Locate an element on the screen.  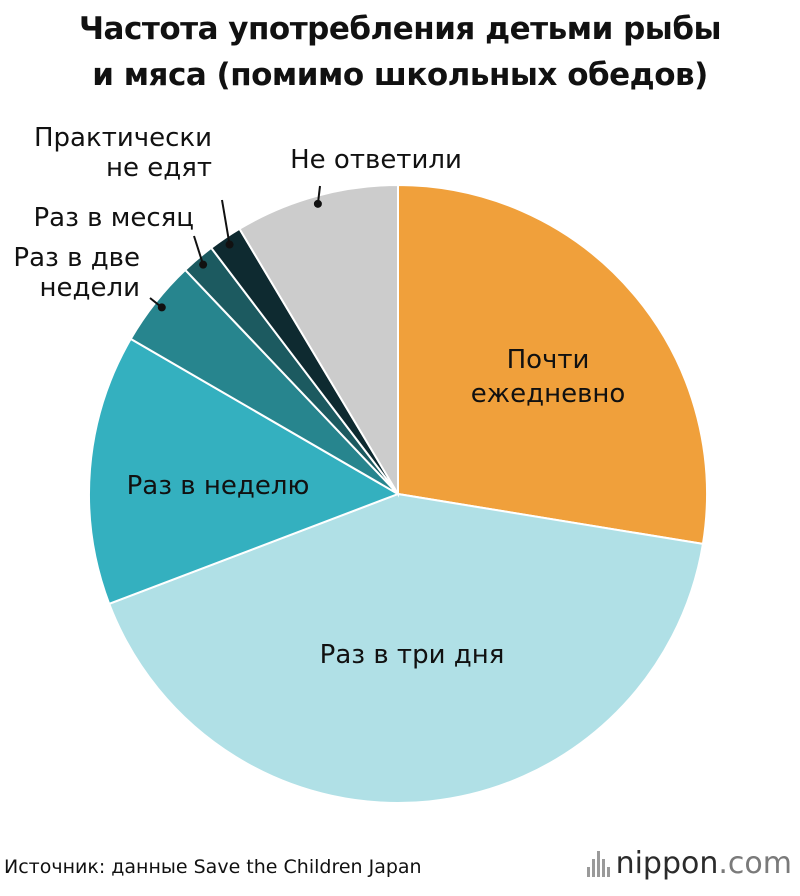
source-note: Источник: данные Save the Children Japan is located at coordinates (213, 867).